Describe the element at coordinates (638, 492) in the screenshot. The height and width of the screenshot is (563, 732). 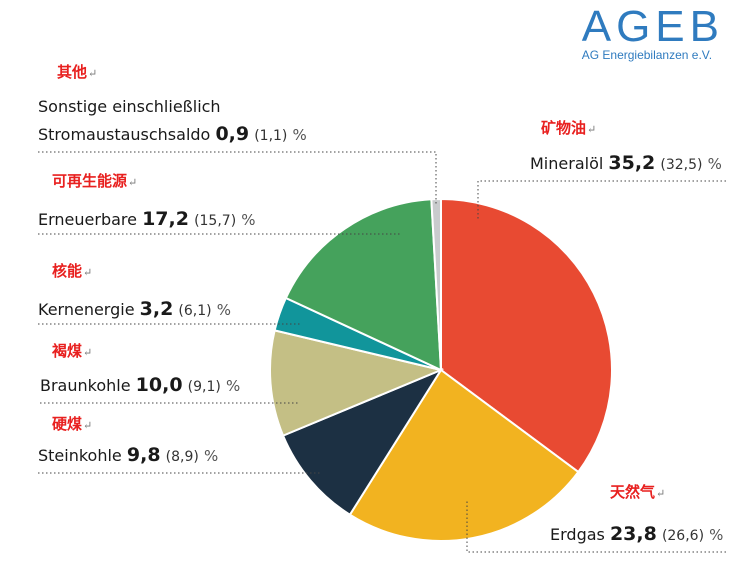
I see `label-cn-erdgas: 天然气↵` at that location.